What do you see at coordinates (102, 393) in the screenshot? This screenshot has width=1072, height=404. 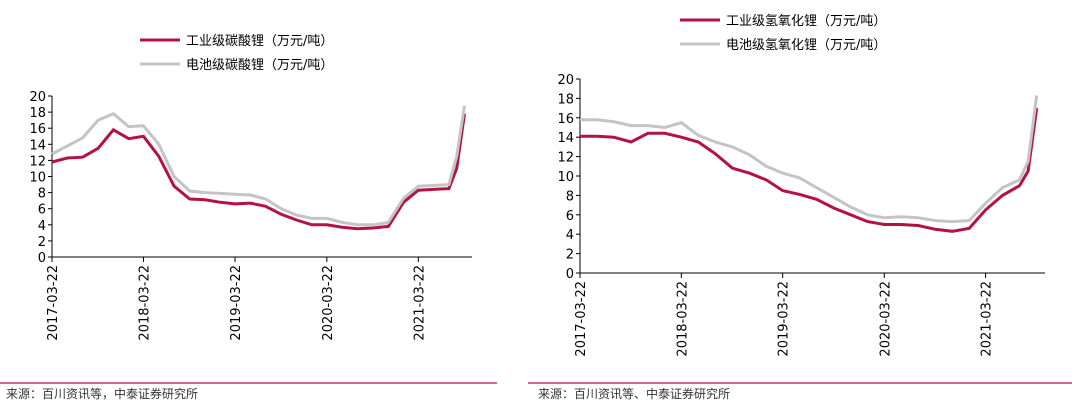 I see `source: 来源：百川资讯等，中泰证券研究所` at bounding box center [102, 393].